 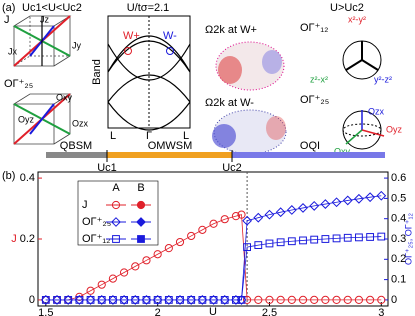 What do you see at coordinates (77, 45) in the screenshot?
I see `label: Jy` at bounding box center [77, 45].